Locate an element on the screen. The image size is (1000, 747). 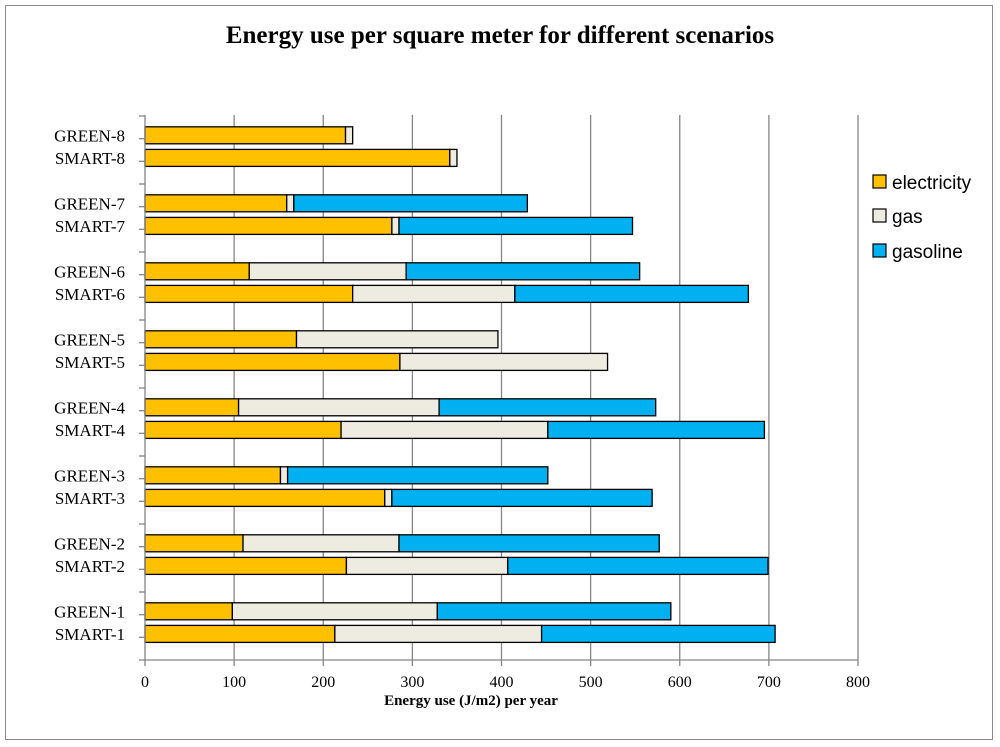
legend-label-electricity: electricity is located at coordinates (932, 183).